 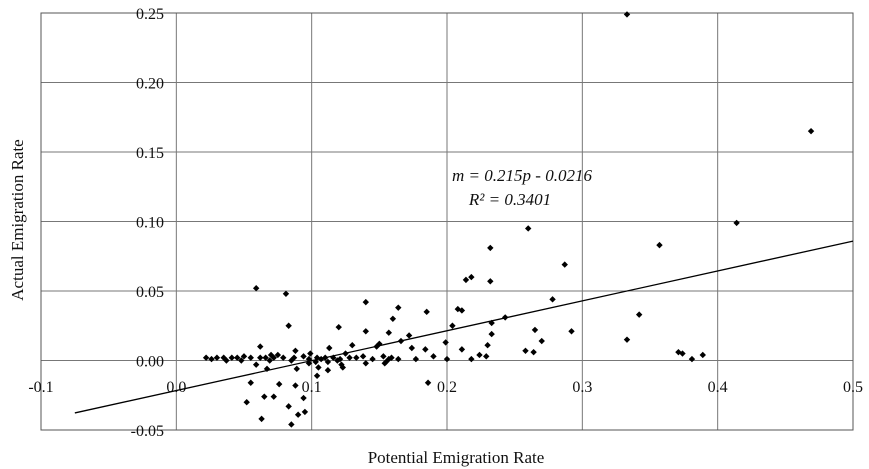 I want to click on x-tick-label: 0.0, so click(x=176, y=387).